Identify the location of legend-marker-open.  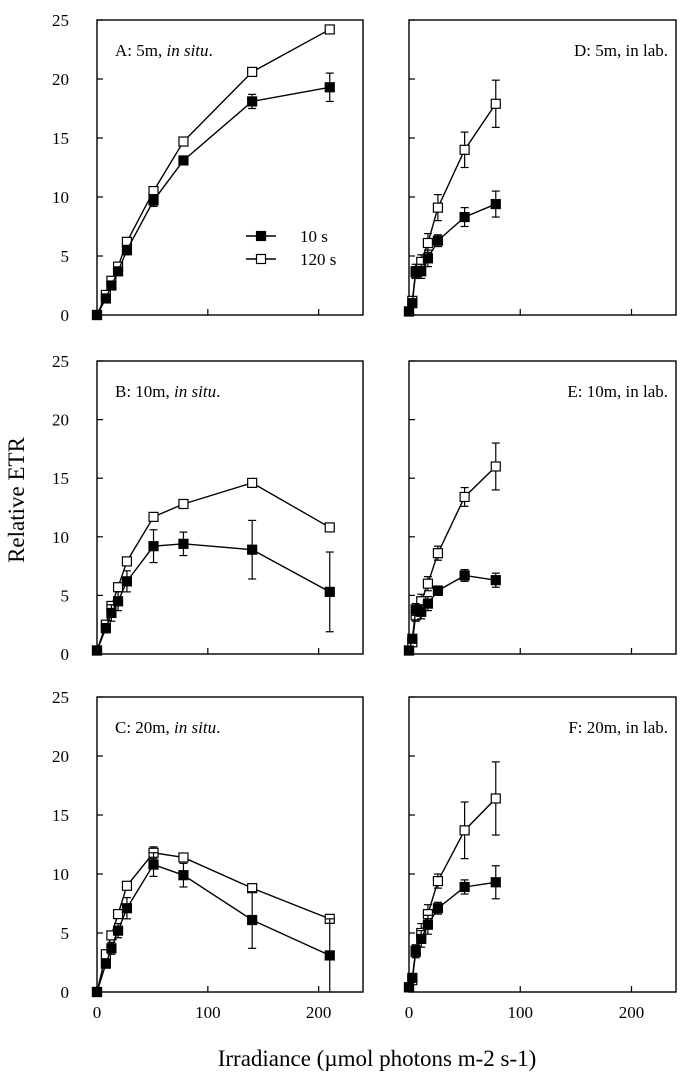
(261, 259).